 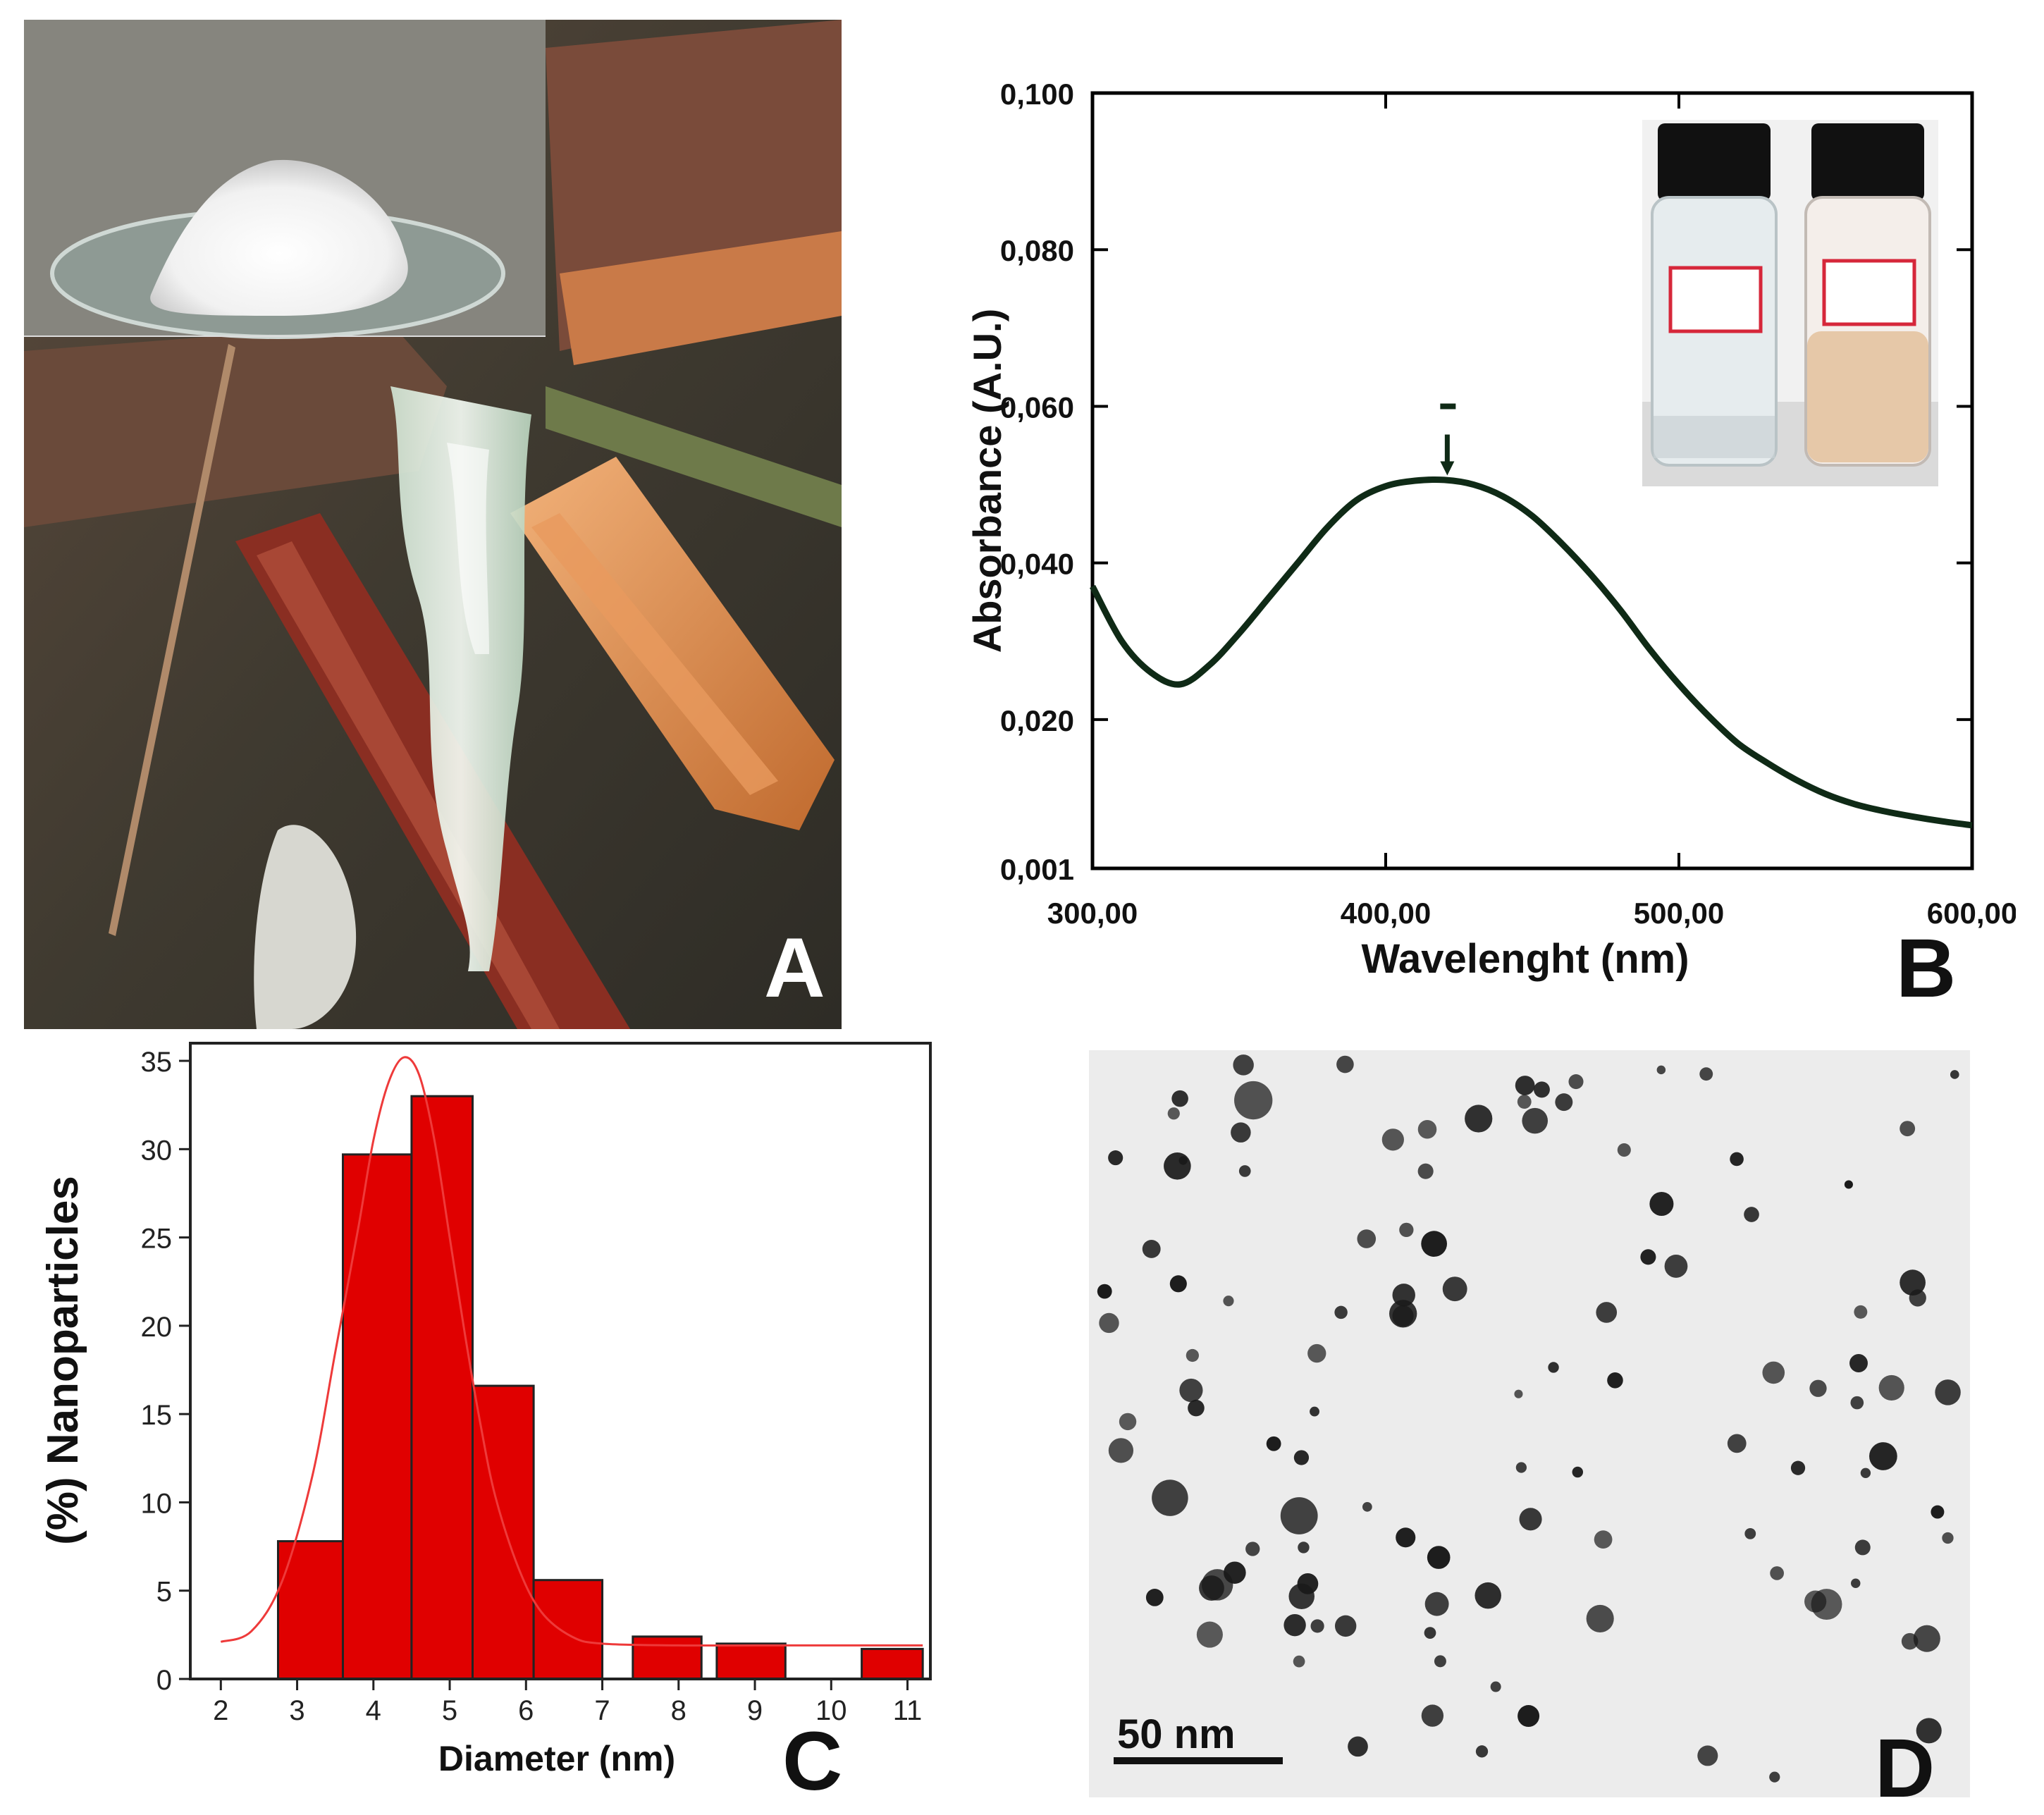 I want to click on y-tick-label: 20, so click(x=157, y=1327).